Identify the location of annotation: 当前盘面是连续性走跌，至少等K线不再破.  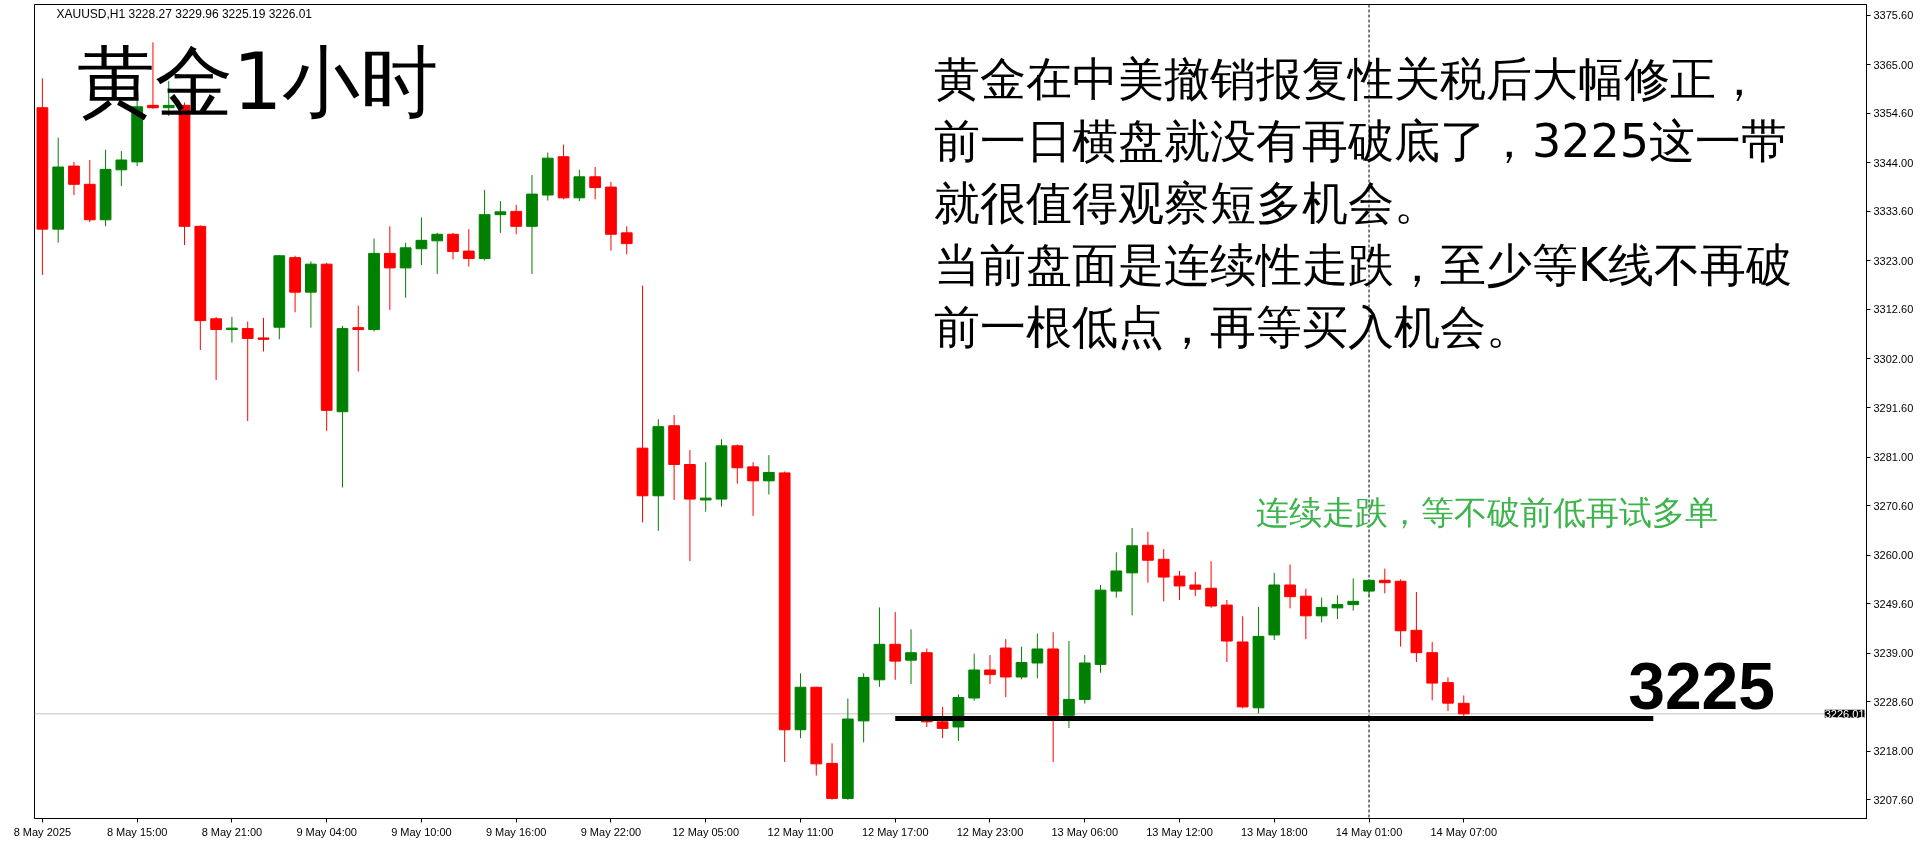
(1363, 264).